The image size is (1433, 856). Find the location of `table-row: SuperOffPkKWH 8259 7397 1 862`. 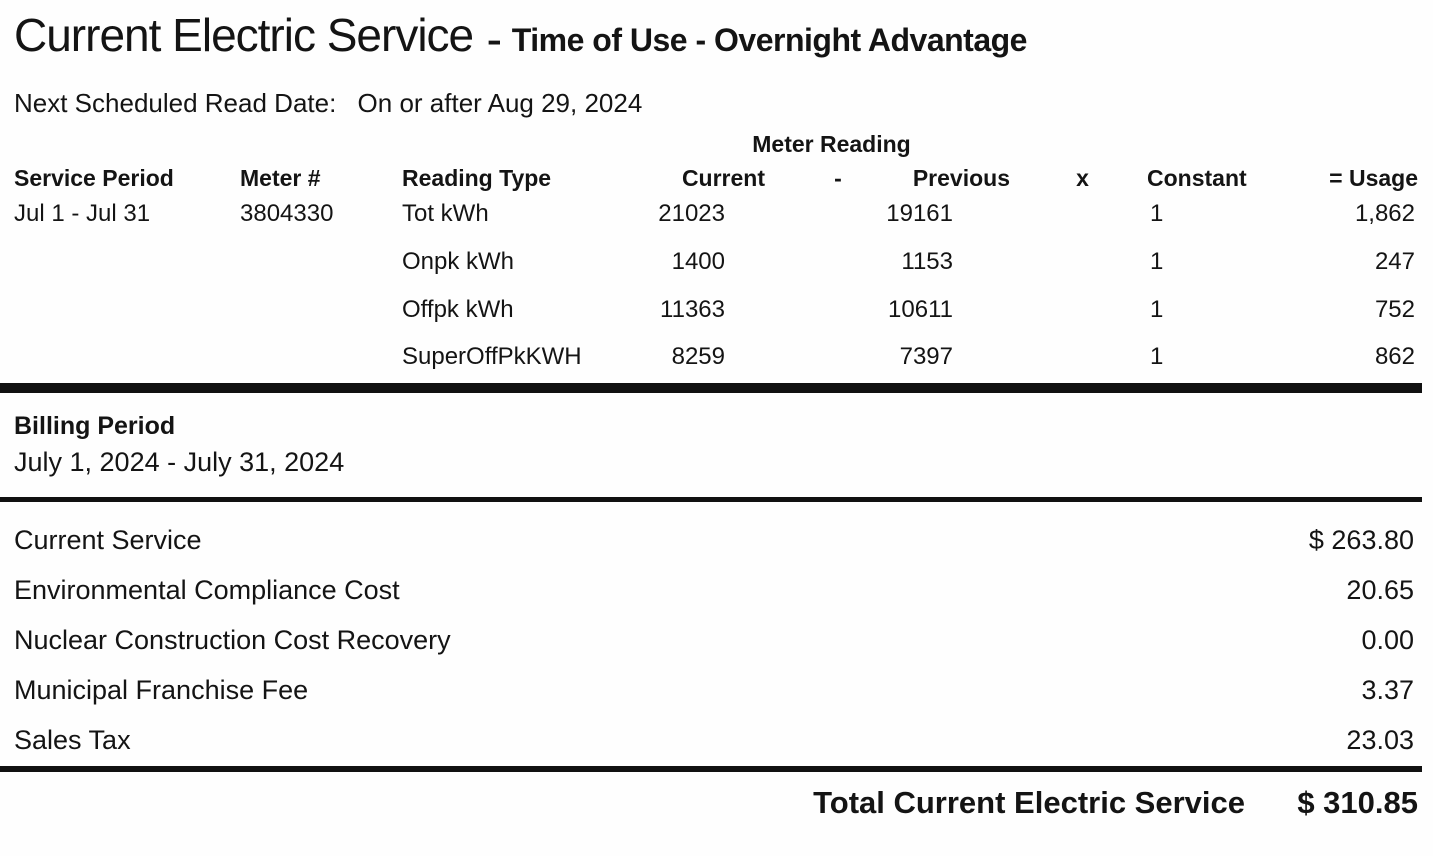

table-row: SuperOffPkKWH 8259 7397 1 862 is located at coordinates (716, 357).